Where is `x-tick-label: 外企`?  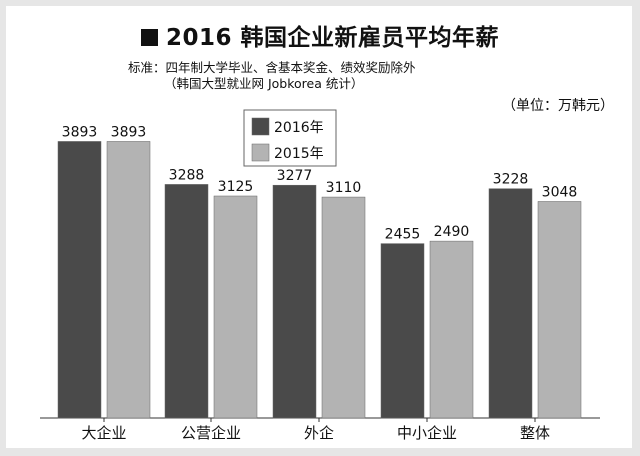
x-tick-label: 外企 is located at coordinates (319, 433).